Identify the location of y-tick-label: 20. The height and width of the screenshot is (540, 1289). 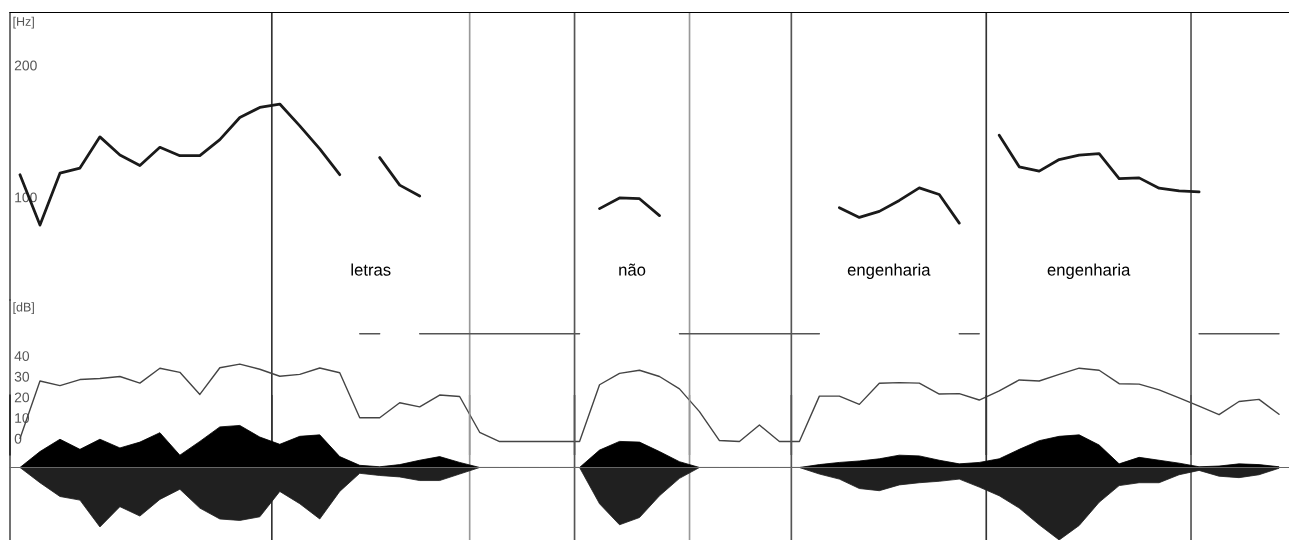
(22, 397).